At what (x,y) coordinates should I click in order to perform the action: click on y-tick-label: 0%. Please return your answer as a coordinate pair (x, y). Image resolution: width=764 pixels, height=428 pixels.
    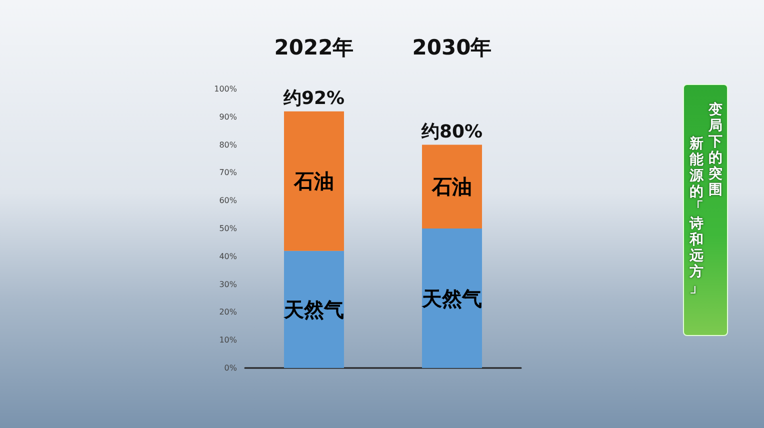
    Looking at the image, I should click on (231, 368).